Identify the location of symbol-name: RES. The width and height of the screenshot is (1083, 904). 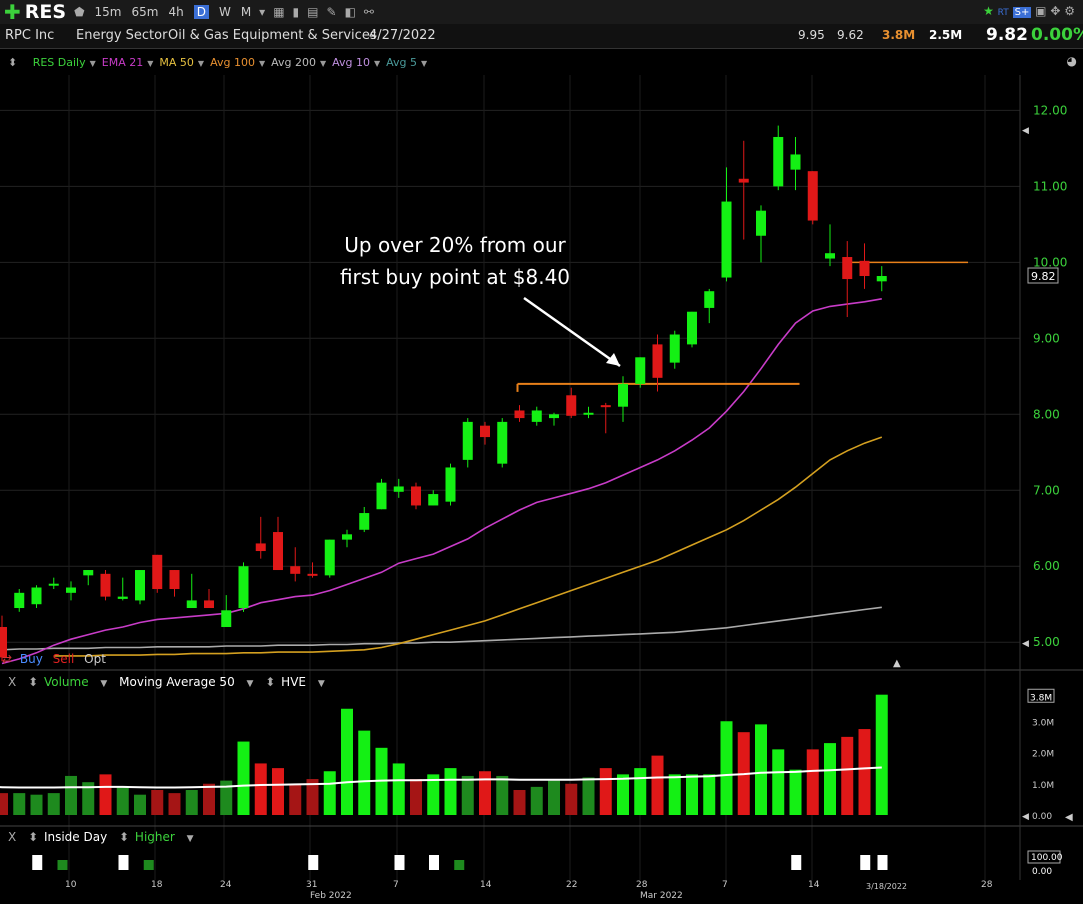
(45, 12).